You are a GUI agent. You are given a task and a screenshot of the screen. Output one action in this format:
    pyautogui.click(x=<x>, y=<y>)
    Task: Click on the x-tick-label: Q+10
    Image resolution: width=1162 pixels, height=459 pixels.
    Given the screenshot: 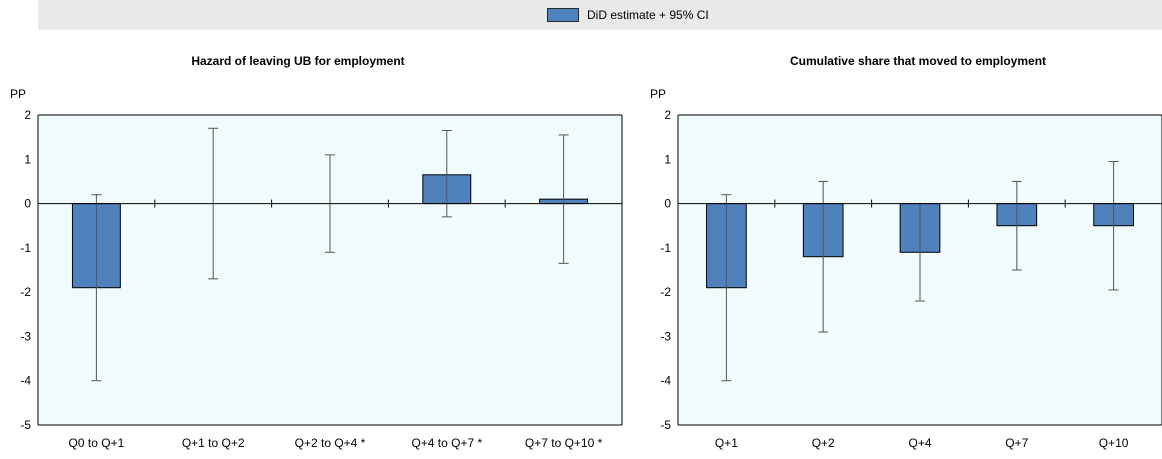 What is the action you would take?
    pyautogui.click(x=1114, y=443)
    